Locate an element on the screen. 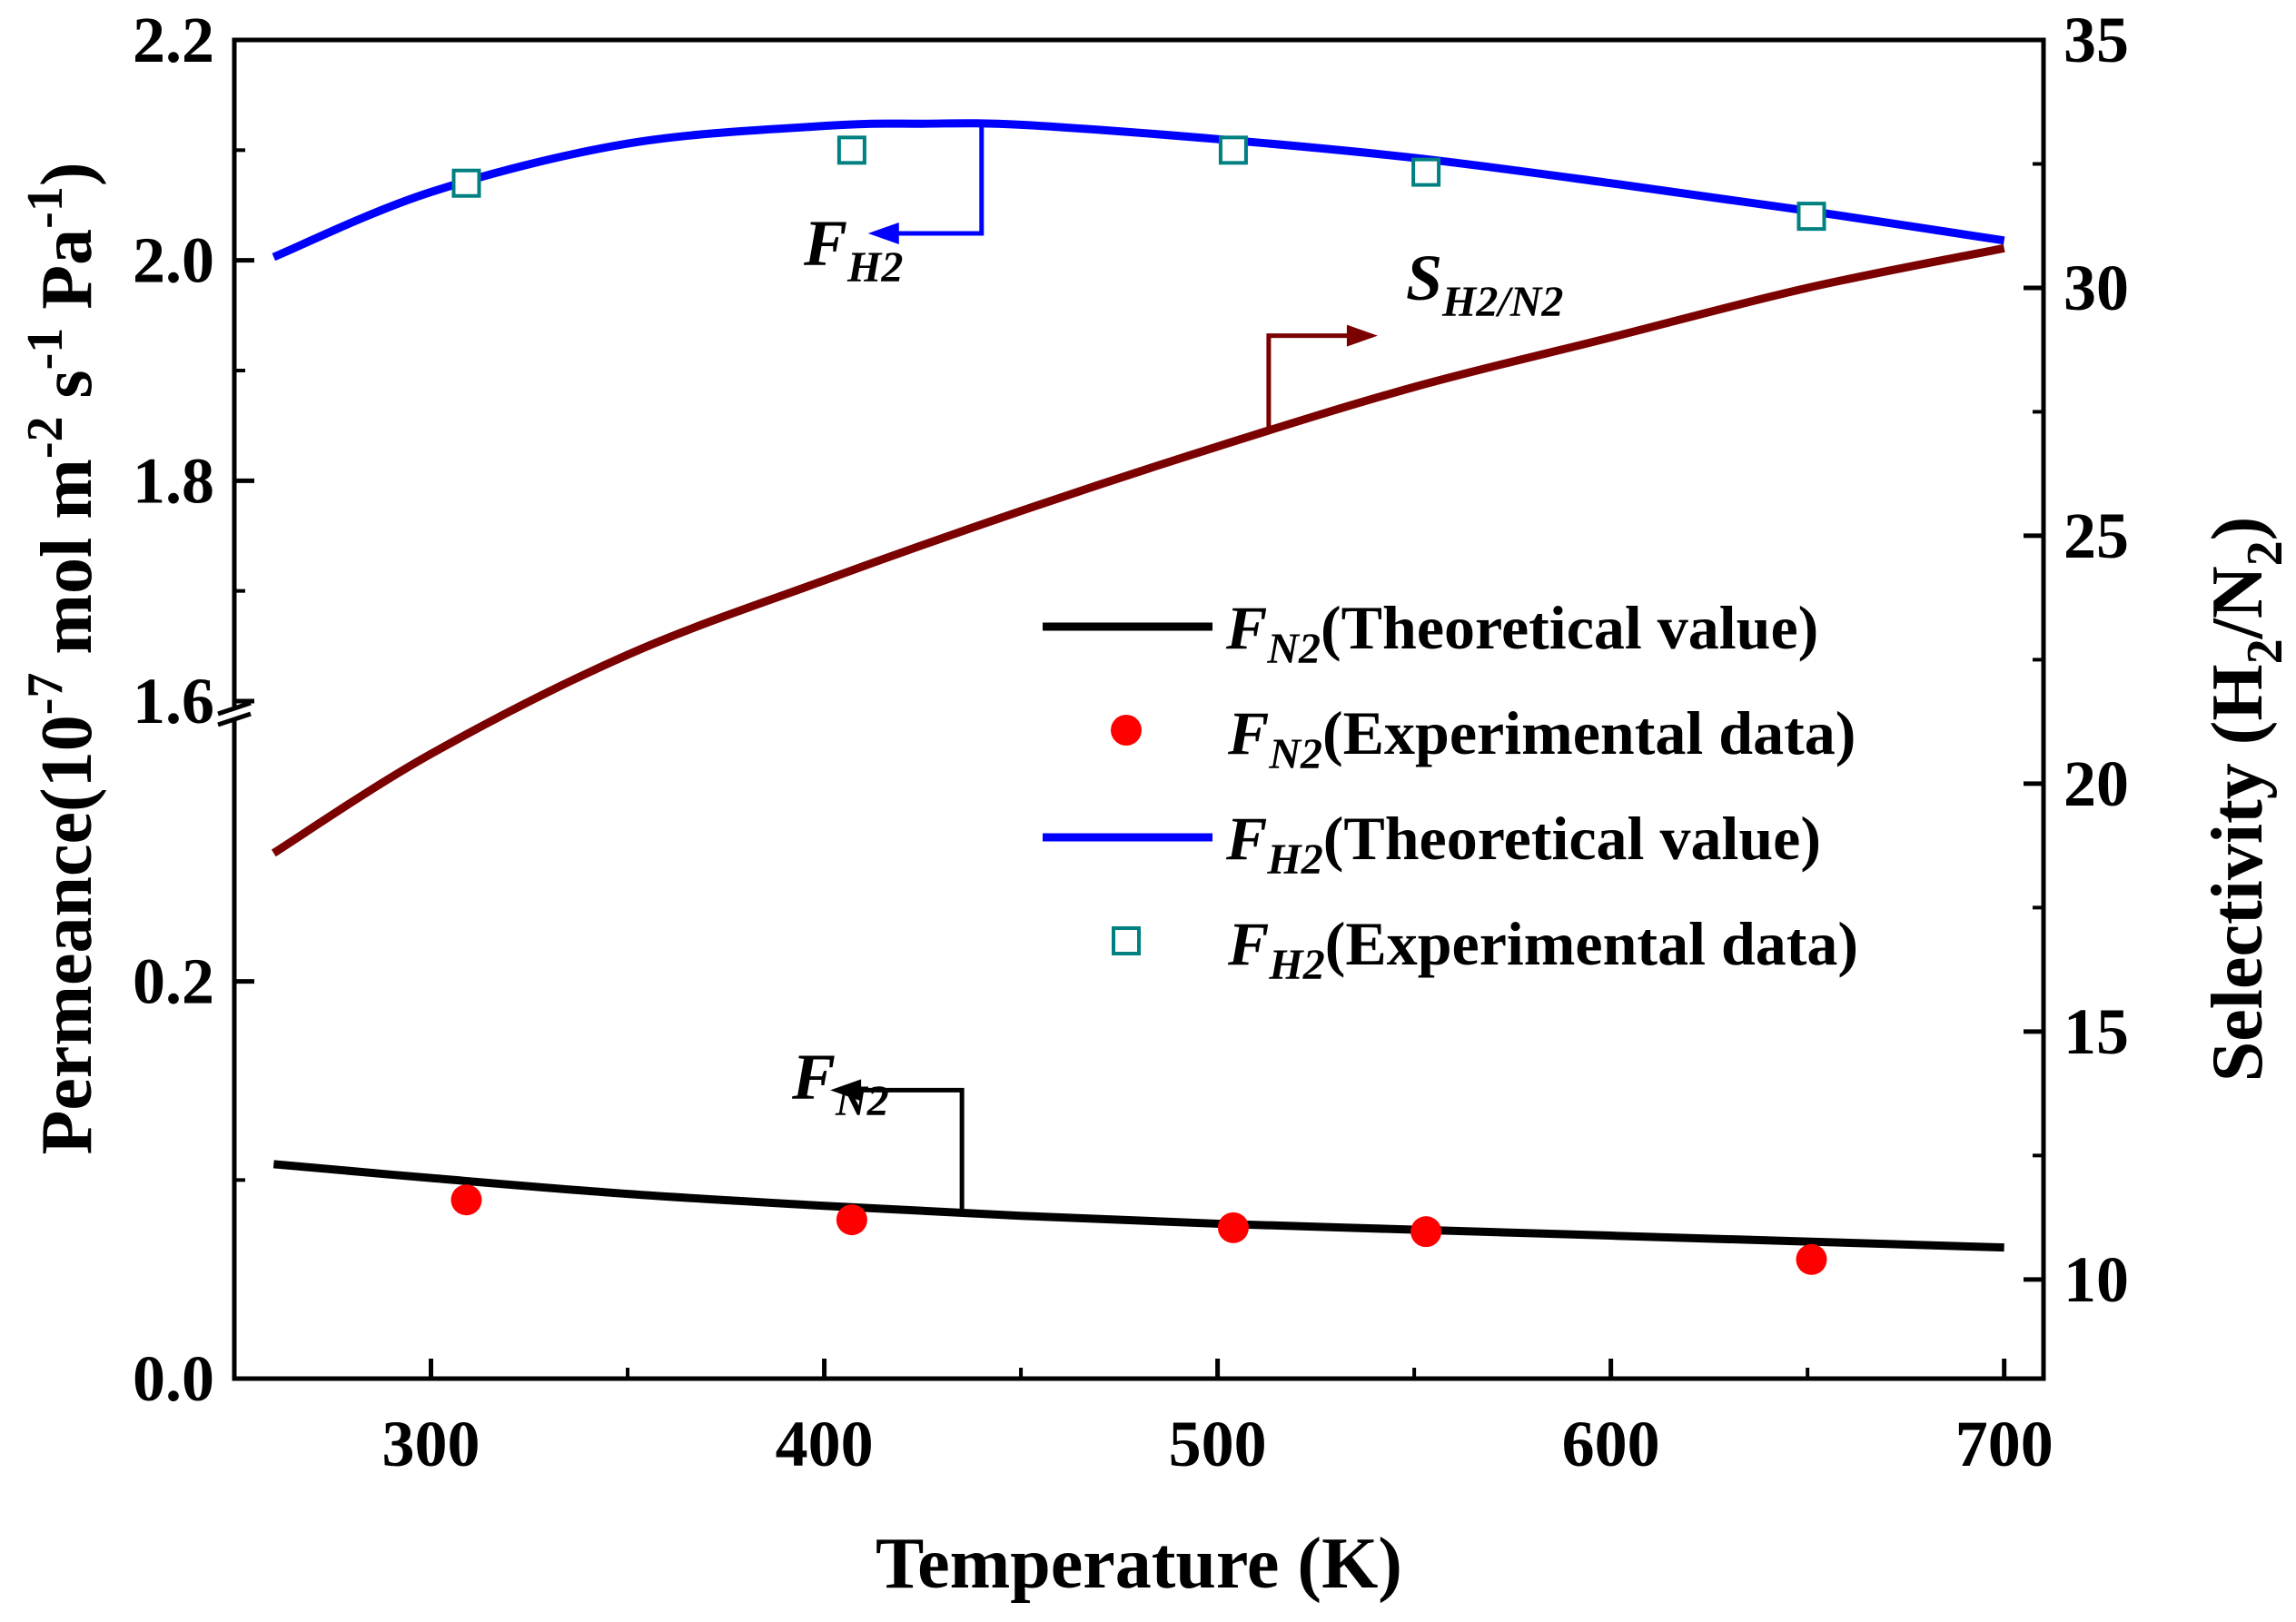 This screenshot has height=1622, width=2296. y-right-tick-label-10: 10 is located at coordinates (2096, 1279).